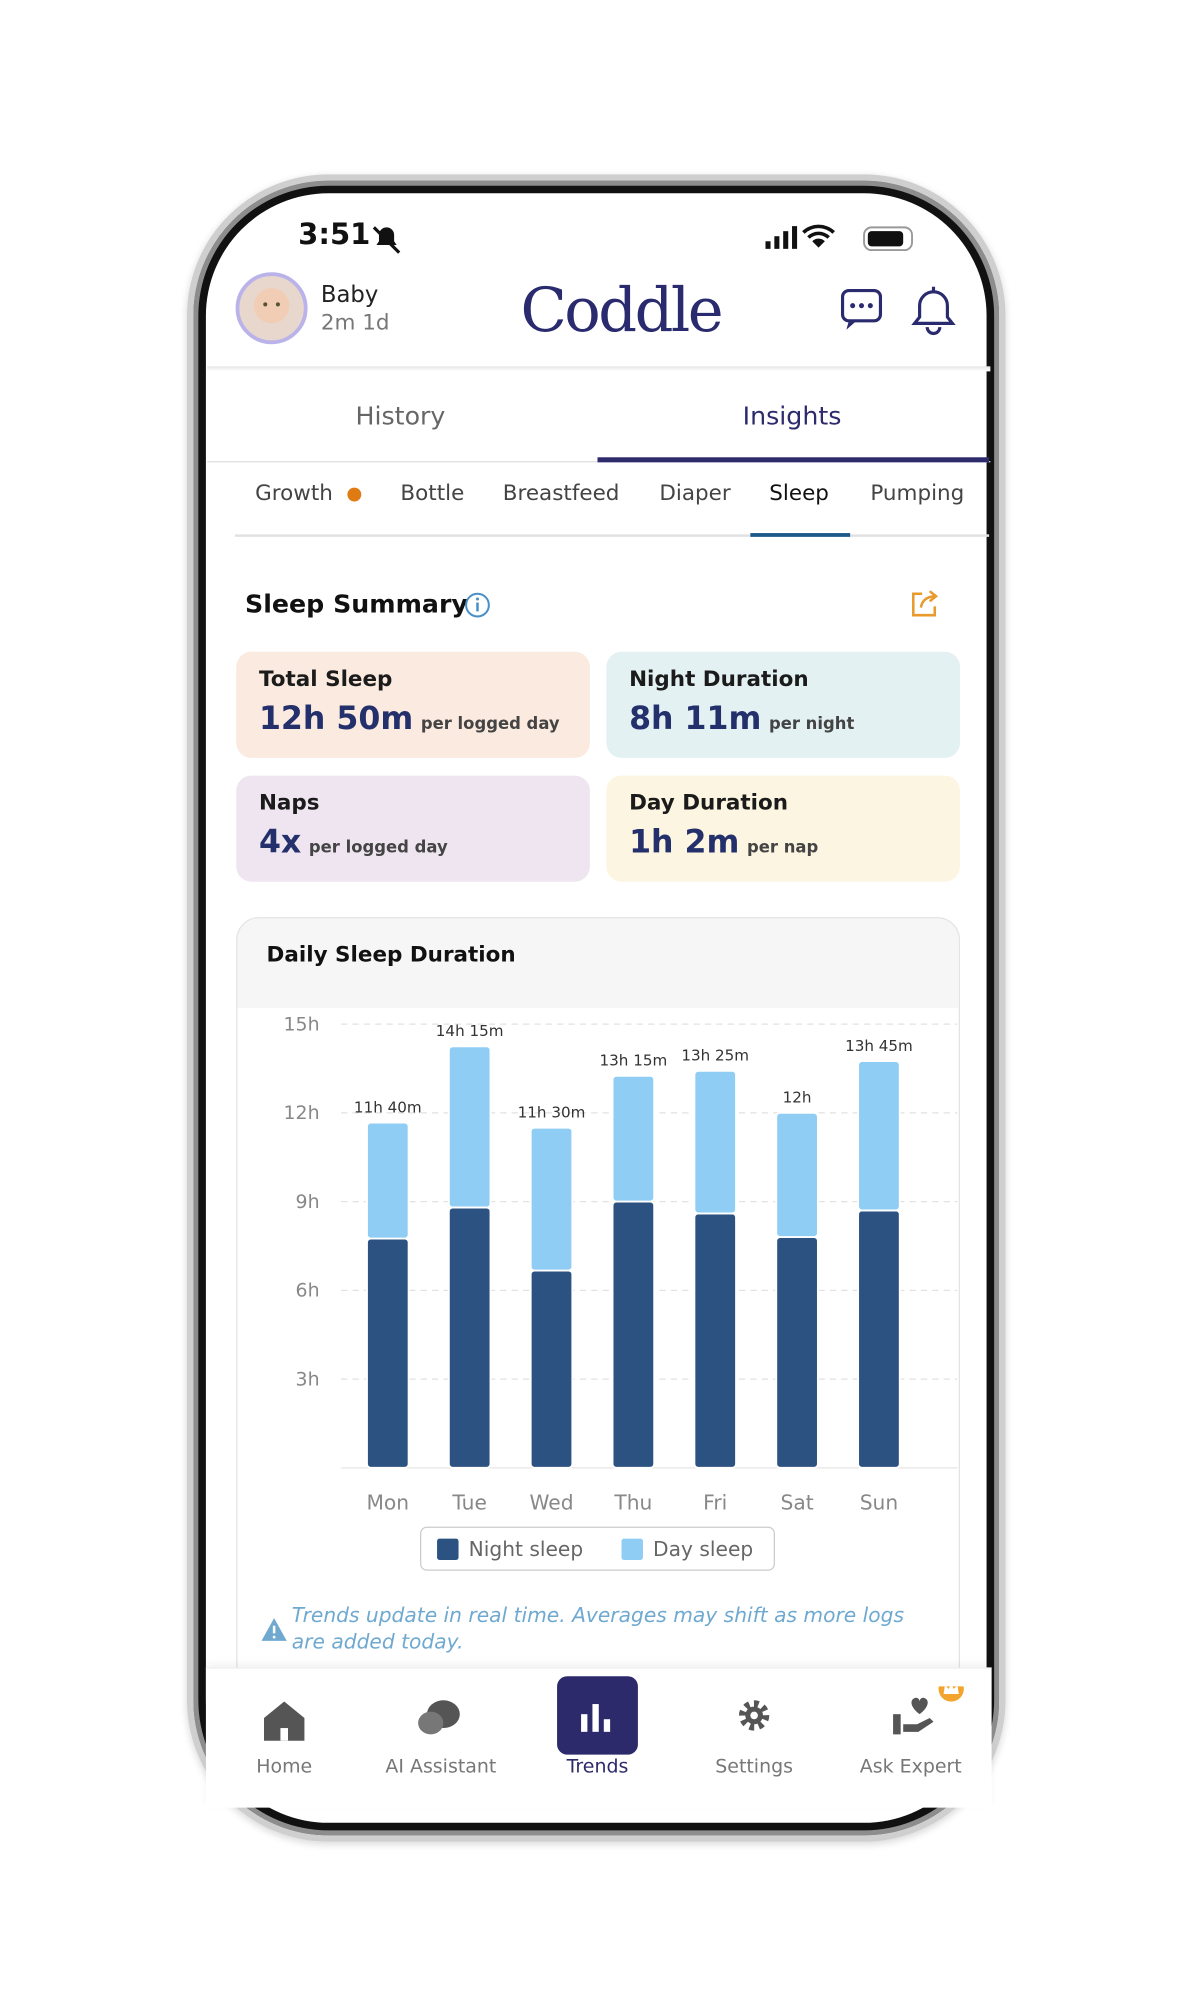 Image resolution: width=1200 pixels, height=2000 pixels. I want to click on legend-label: Night sleep, so click(526, 1549).